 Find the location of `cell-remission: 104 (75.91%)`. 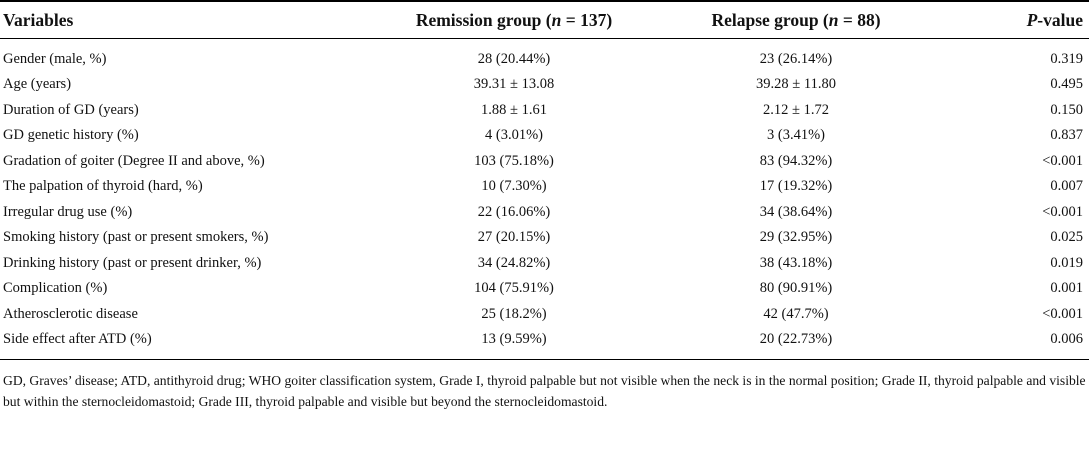

cell-remission: 104 (75.91%) is located at coordinates (514, 288).